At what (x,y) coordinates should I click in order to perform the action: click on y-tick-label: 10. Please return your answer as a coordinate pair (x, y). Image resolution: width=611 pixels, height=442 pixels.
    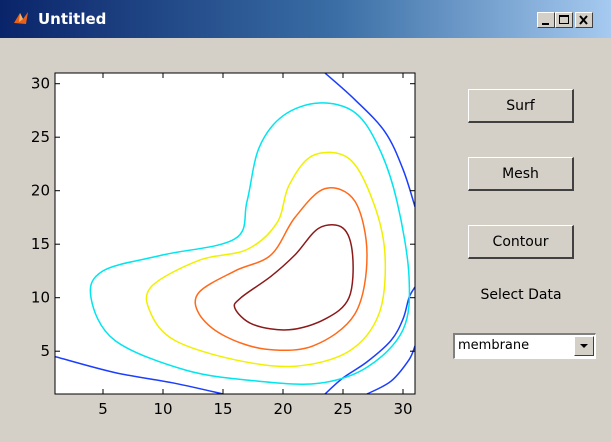
    Looking at the image, I should click on (40, 298).